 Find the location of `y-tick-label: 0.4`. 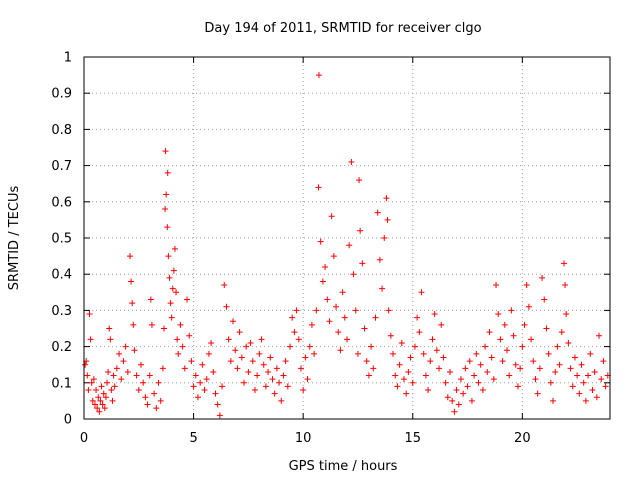

y-tick-label: 0.4 is located at coordinates (61, 275).